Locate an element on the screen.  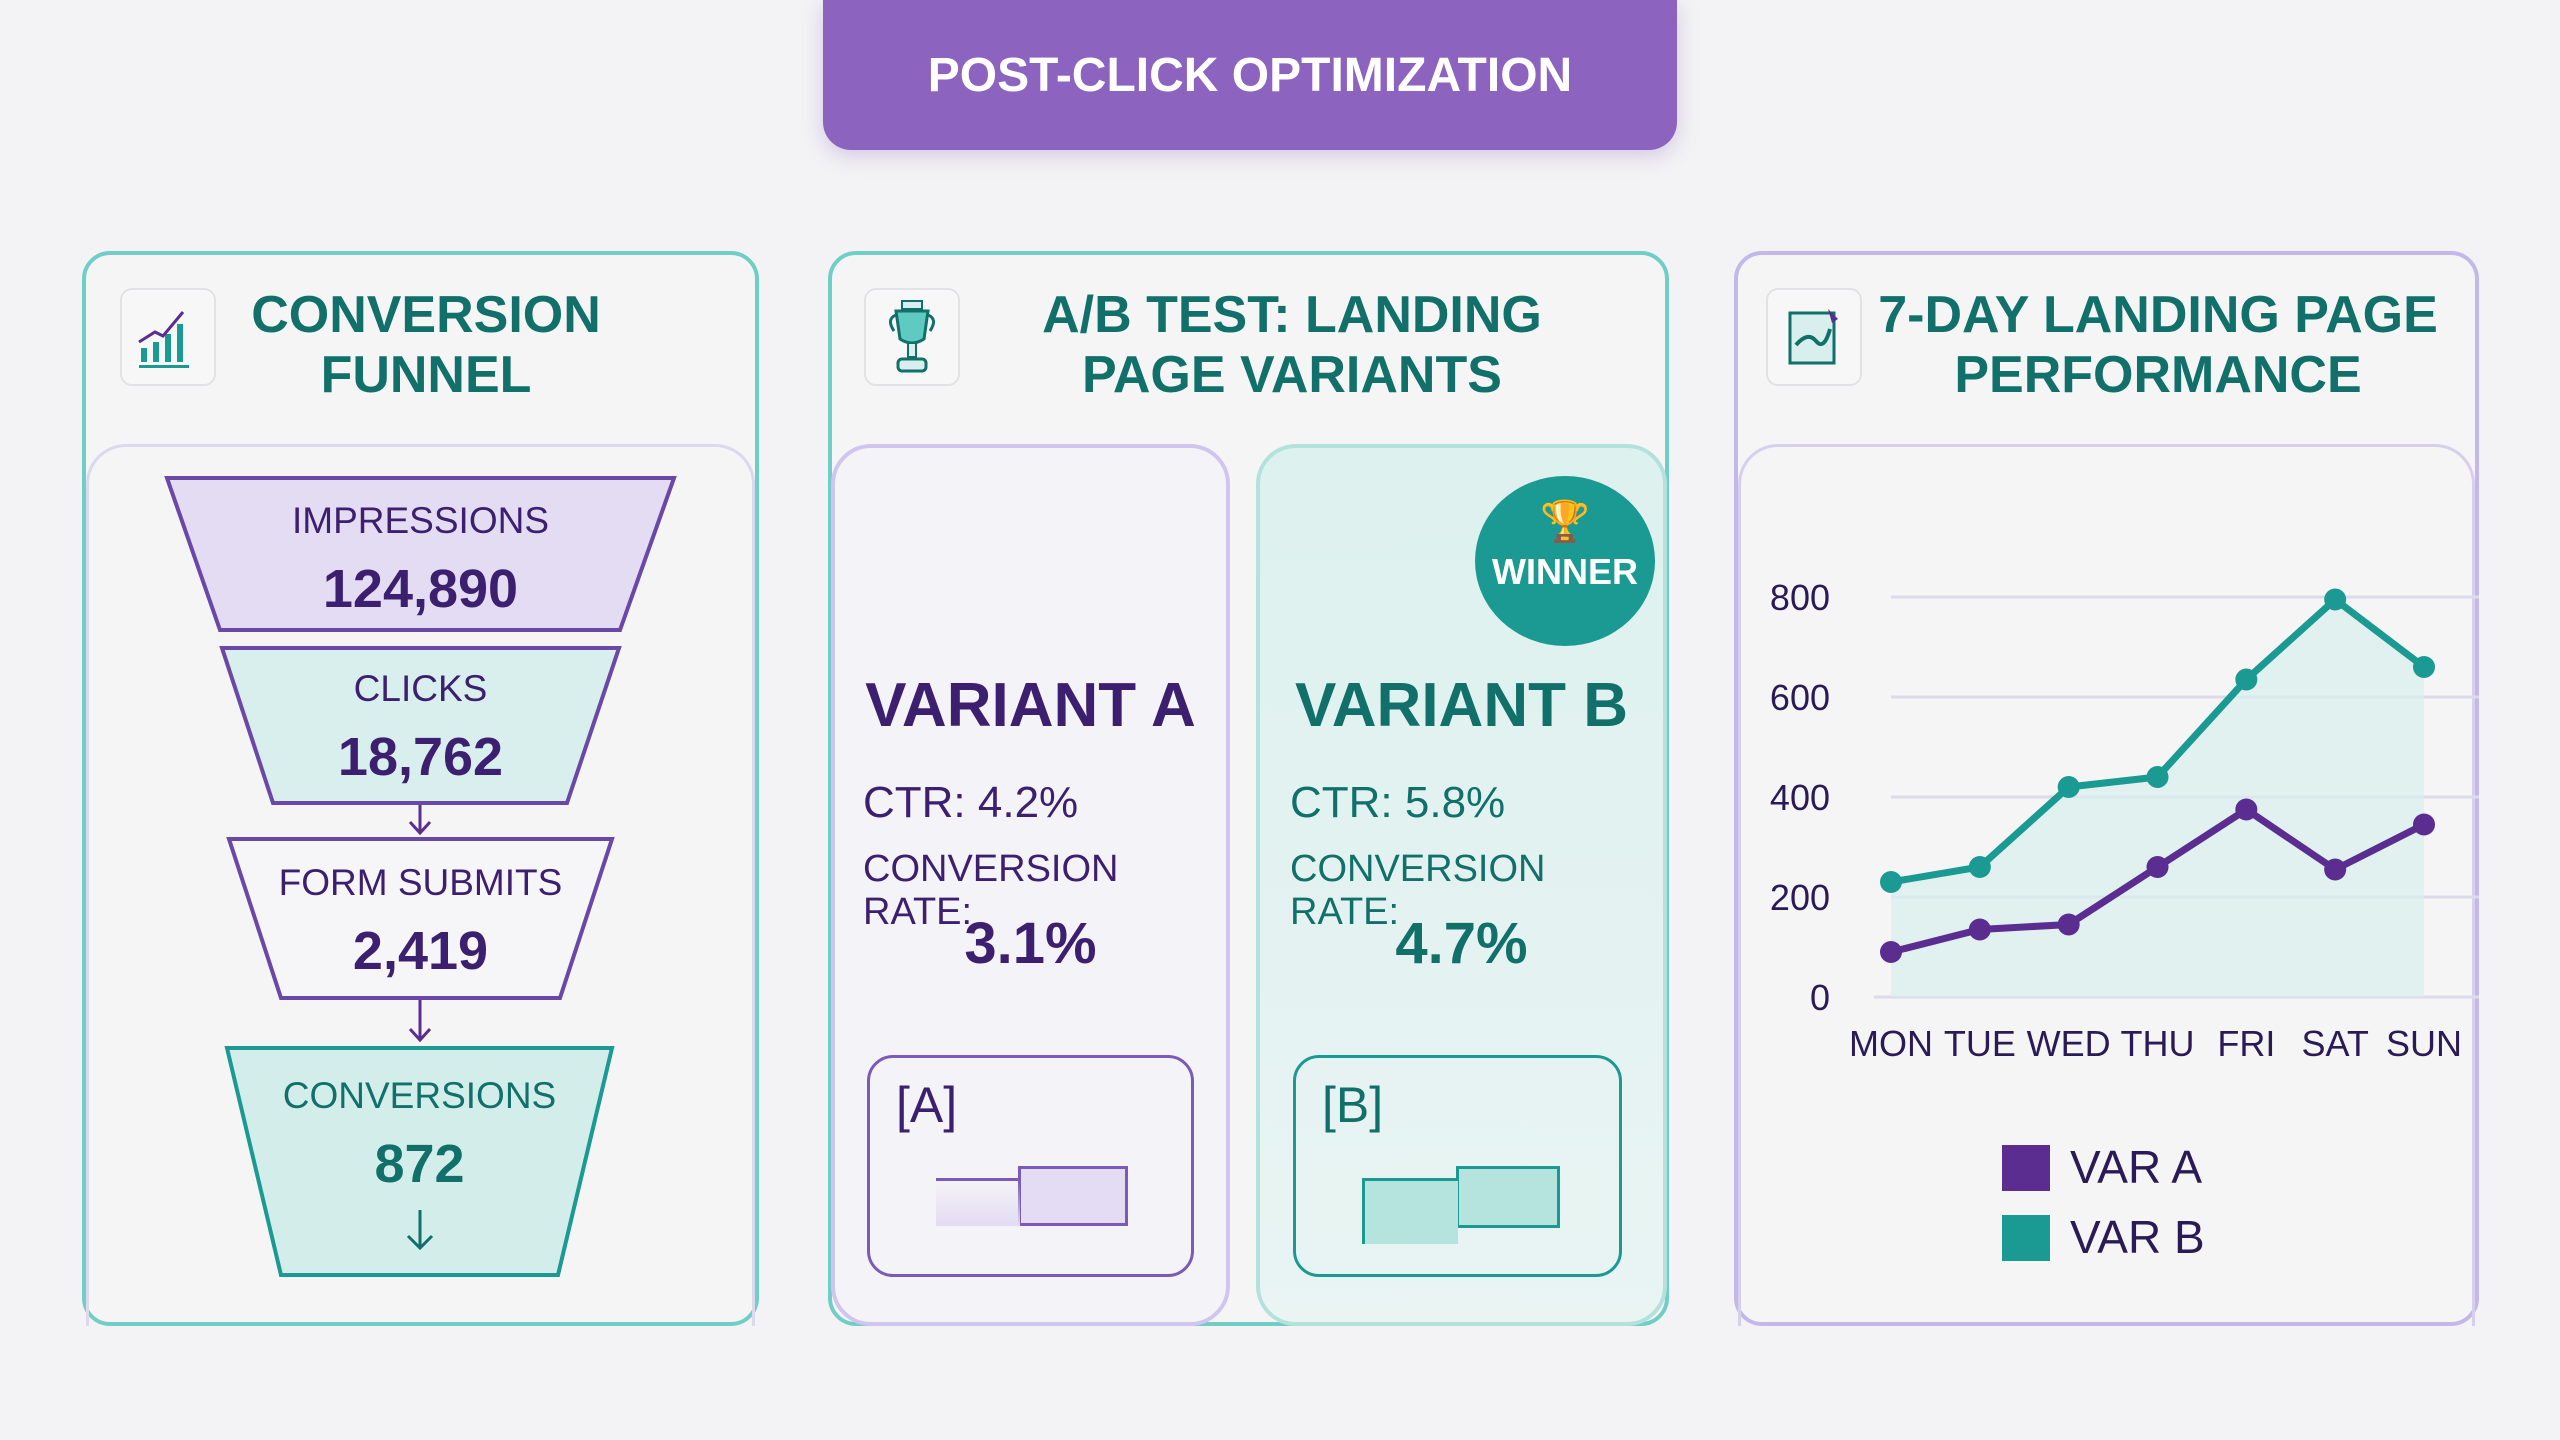
trophy-icon is located at coordinates (912, 337).